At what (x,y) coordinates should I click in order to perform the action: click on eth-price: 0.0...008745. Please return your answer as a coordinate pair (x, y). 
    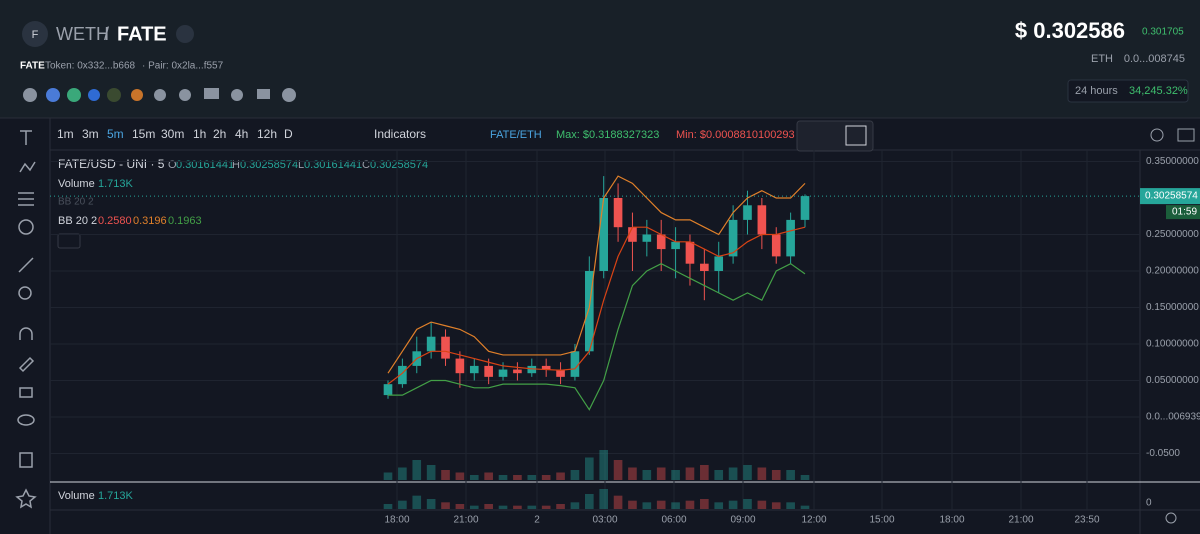
    Looking at the image, I should click on (1154, 59).